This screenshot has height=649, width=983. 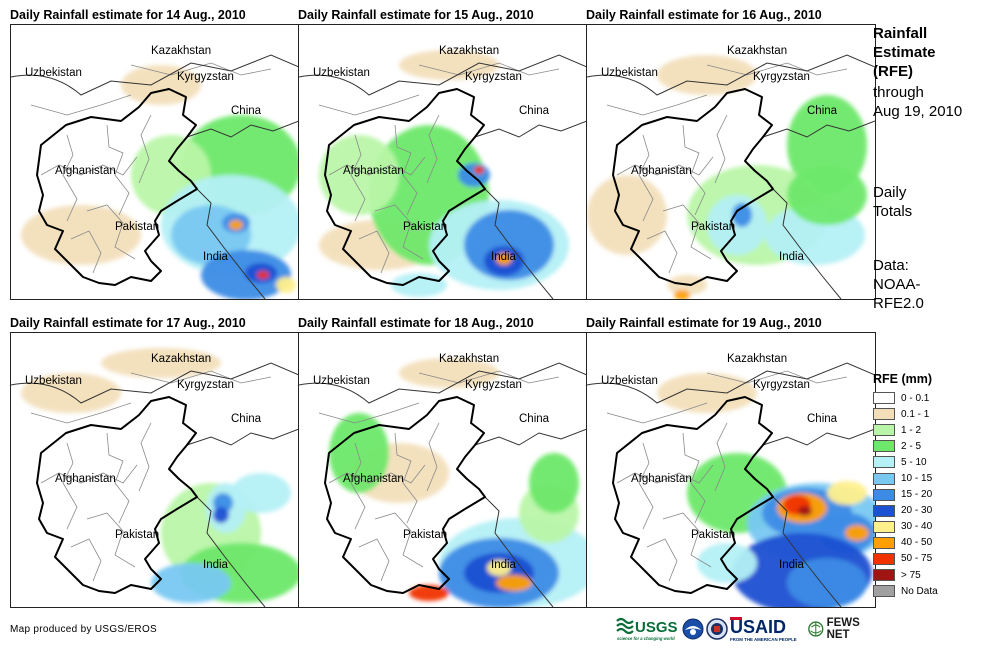 What do you see at coordinates (904, 52) in the screenshot?
I see `rfe-title-line: Estimate` at bounding box center [904, 52].